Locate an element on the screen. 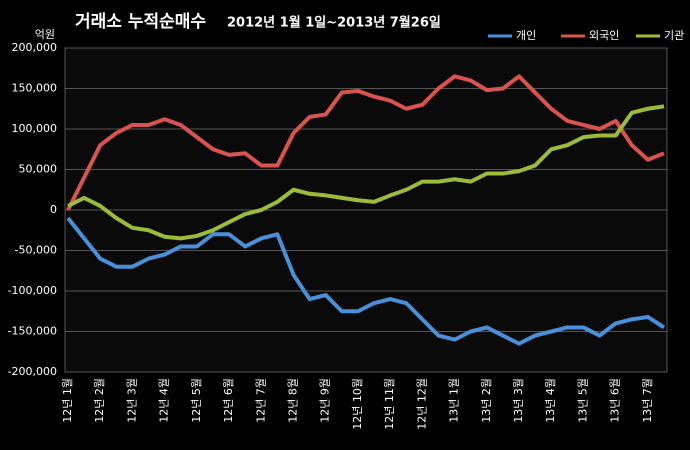  y-tick-label: -50,000 is located at coordinates (36, 250).